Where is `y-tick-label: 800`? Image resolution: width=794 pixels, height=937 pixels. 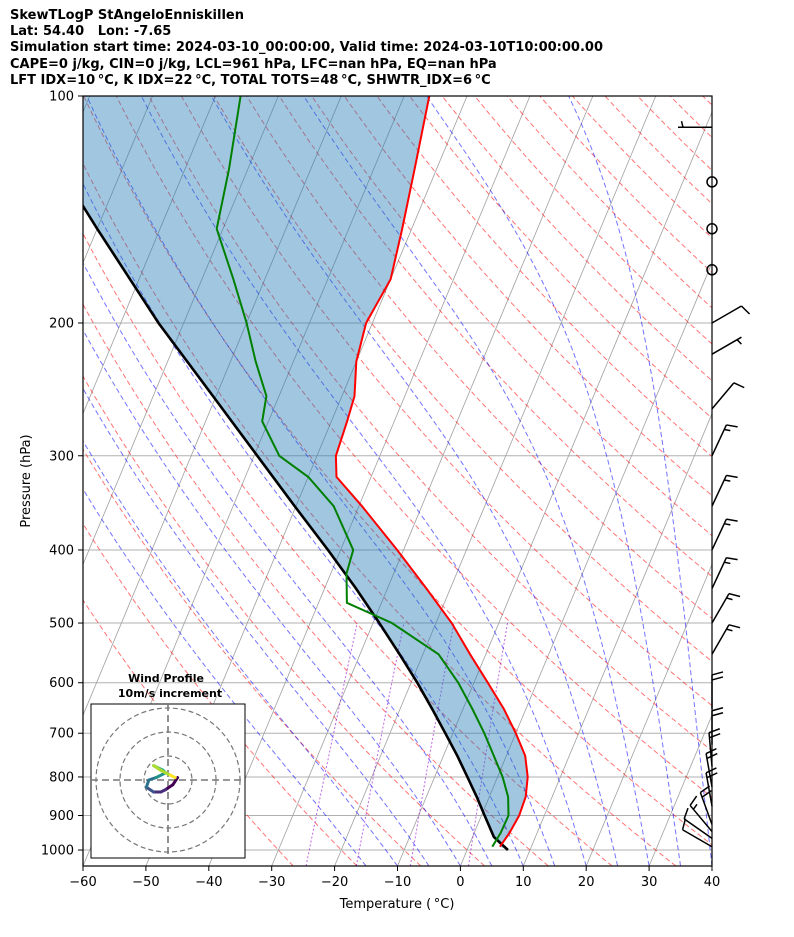
y-tick-label: 800 is located at coordinates (61, 777).